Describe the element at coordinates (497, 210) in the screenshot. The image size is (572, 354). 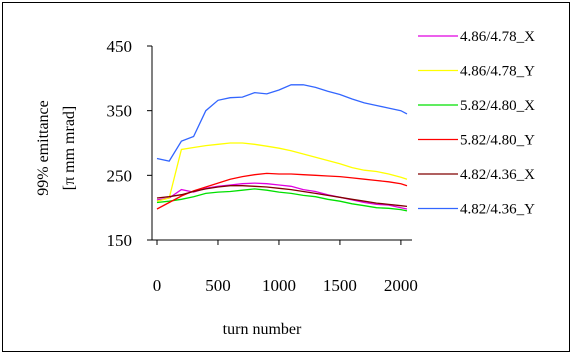
I see `legend-label-6: 4.82/4.36_Y` at that location.